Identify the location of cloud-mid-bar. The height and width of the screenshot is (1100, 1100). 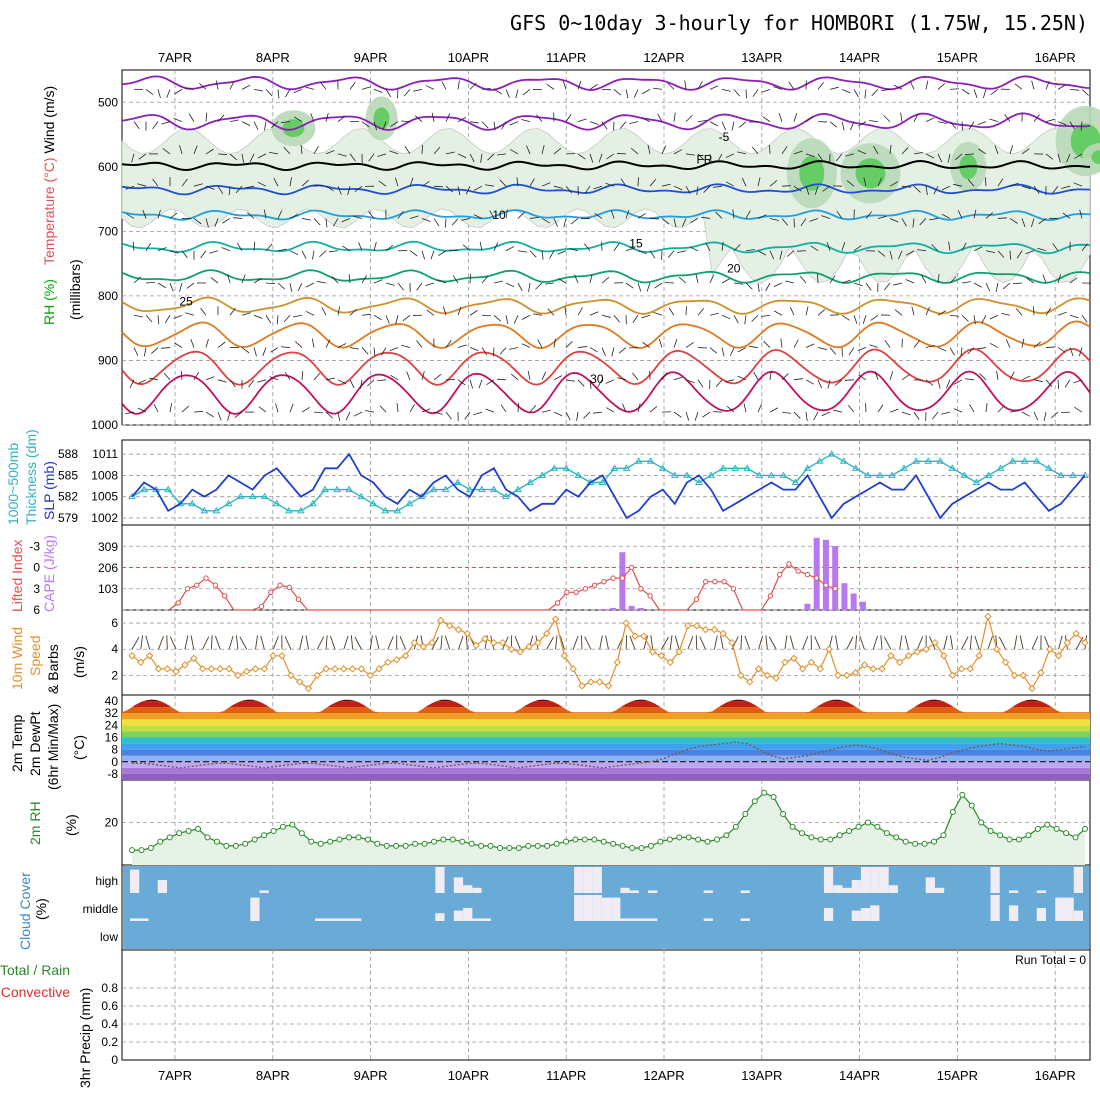
(338, 919).